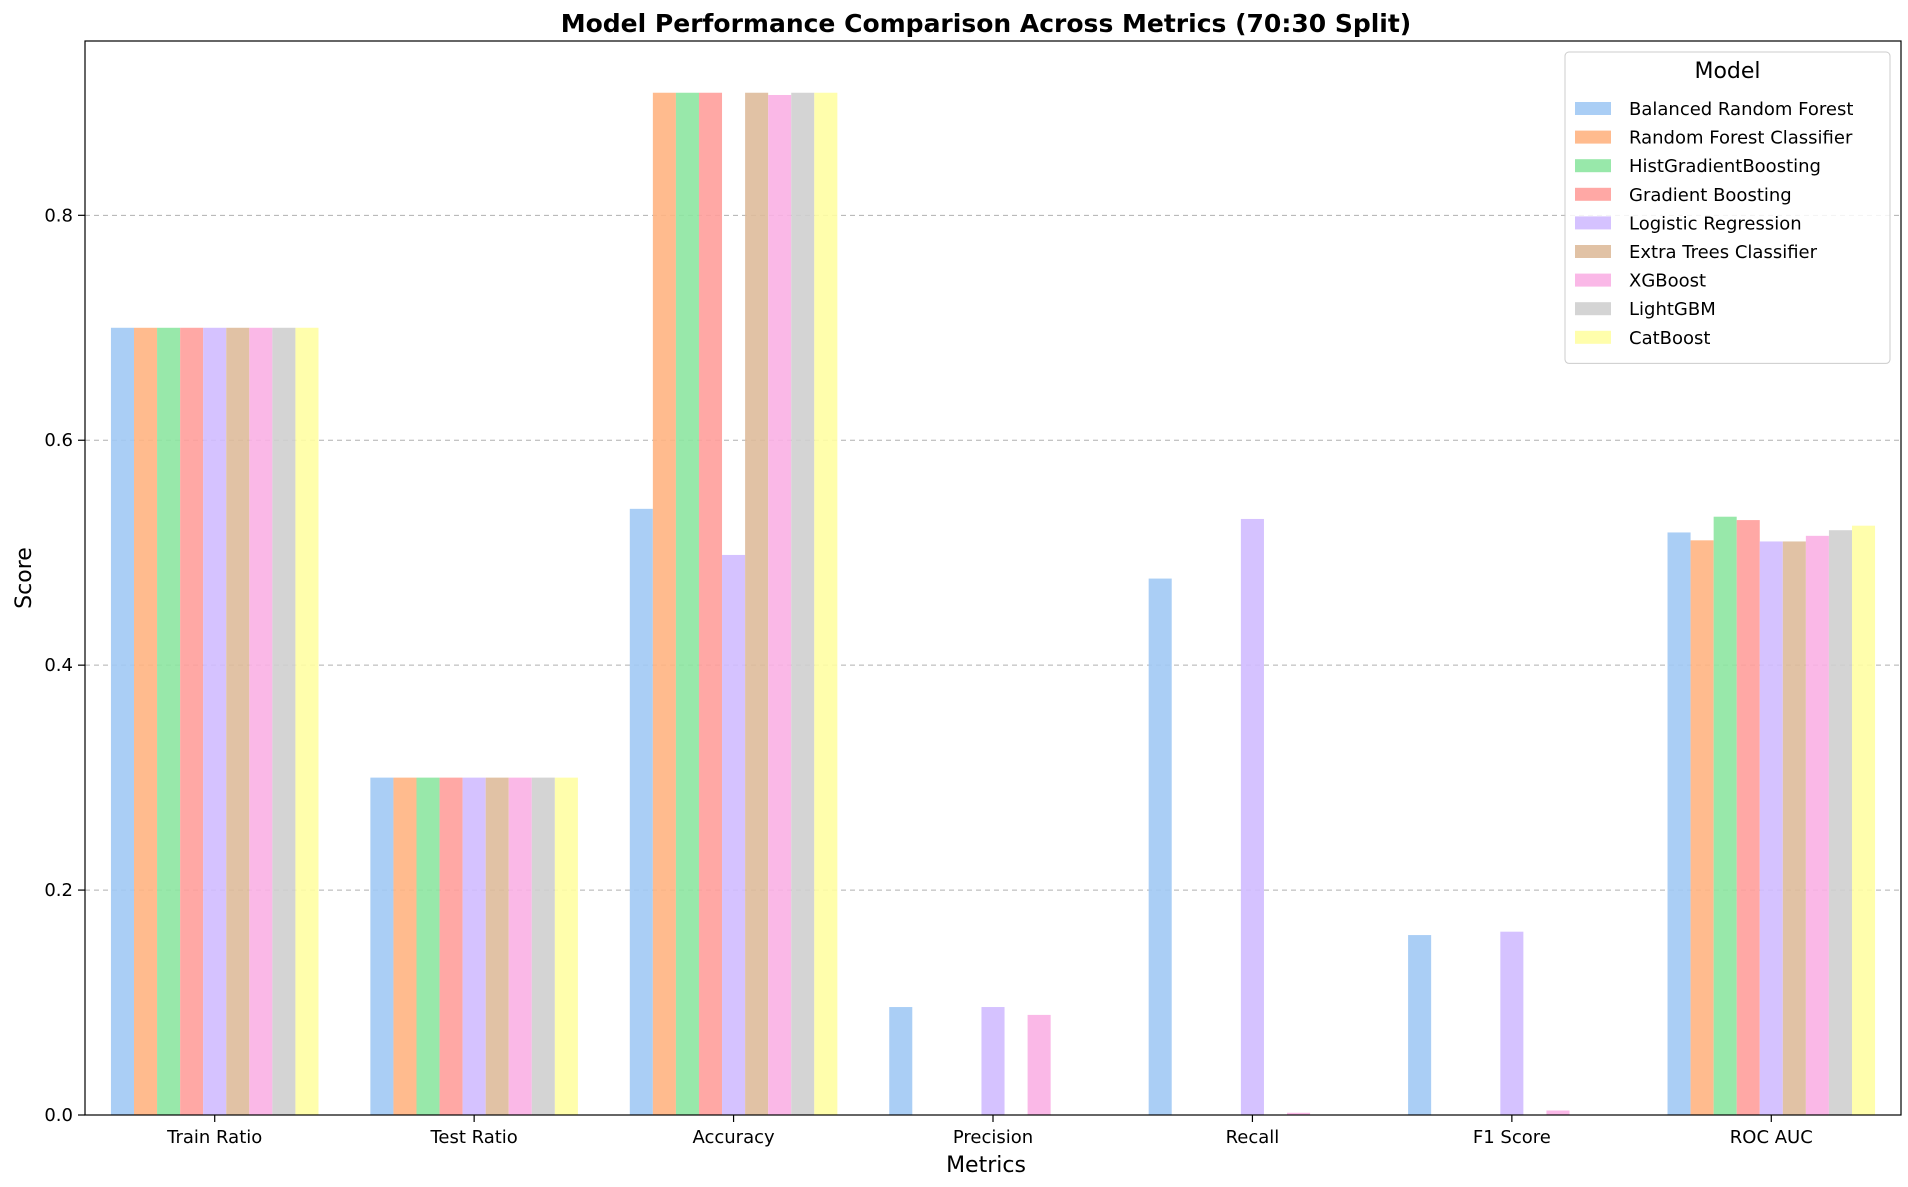 Image resolution: width=1908 pixels, height=1187 pixels. What do you see at coordinates (1253, 1137) in the screenshot?
I see `x-tick-label: Recall` at bounding box center [1253, 1137].